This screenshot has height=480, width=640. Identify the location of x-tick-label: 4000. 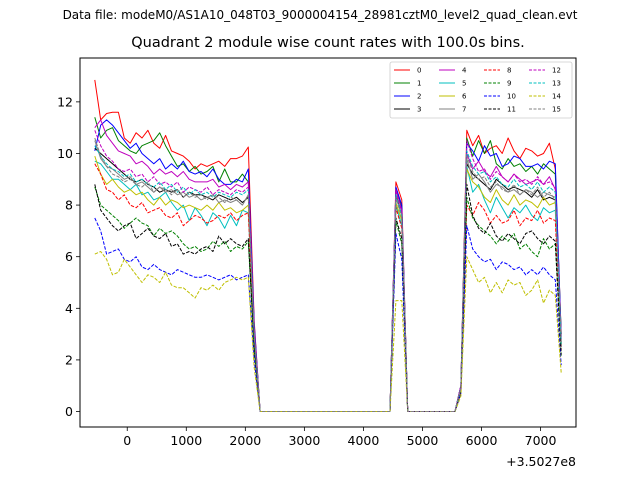
(364, 440).